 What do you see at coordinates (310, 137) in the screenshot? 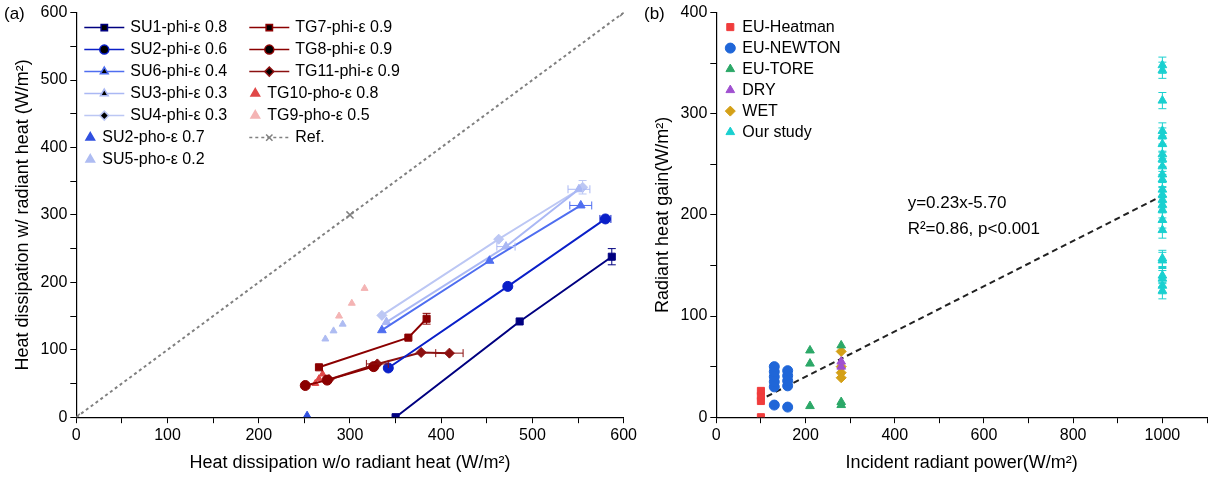
I see `legend-label: Ref.` at bounding box center [310, 137].